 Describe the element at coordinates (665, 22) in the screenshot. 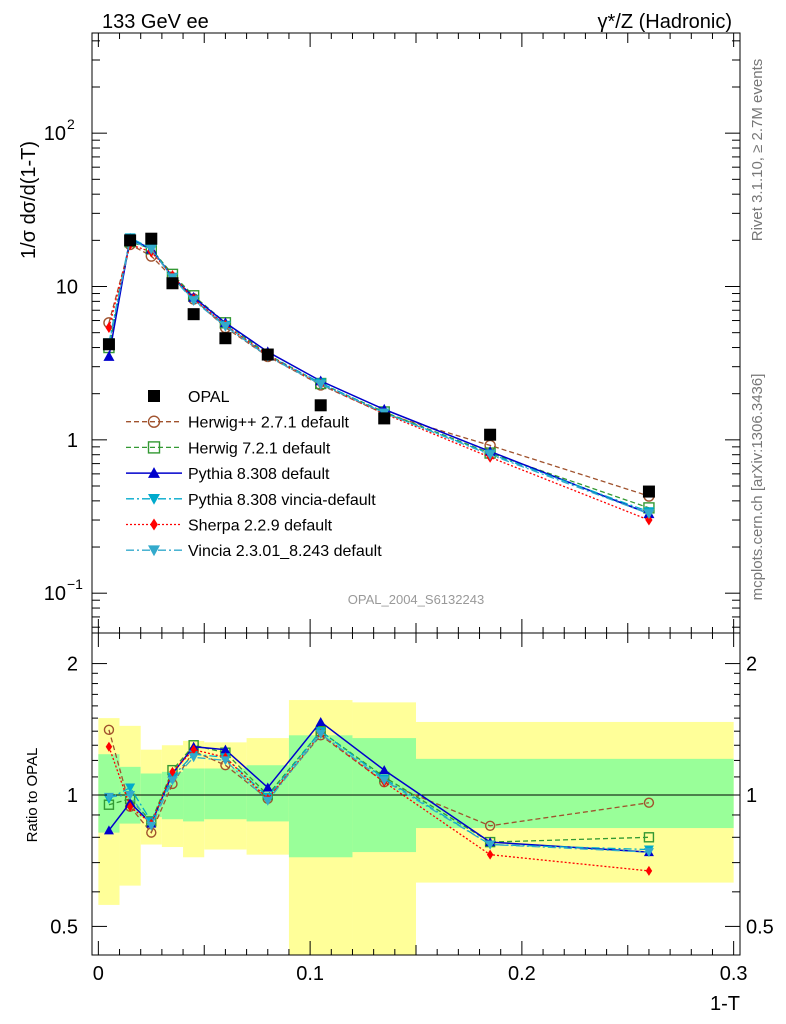

I see `header-right-title: γ*/Z (Hadronic)` at that location.